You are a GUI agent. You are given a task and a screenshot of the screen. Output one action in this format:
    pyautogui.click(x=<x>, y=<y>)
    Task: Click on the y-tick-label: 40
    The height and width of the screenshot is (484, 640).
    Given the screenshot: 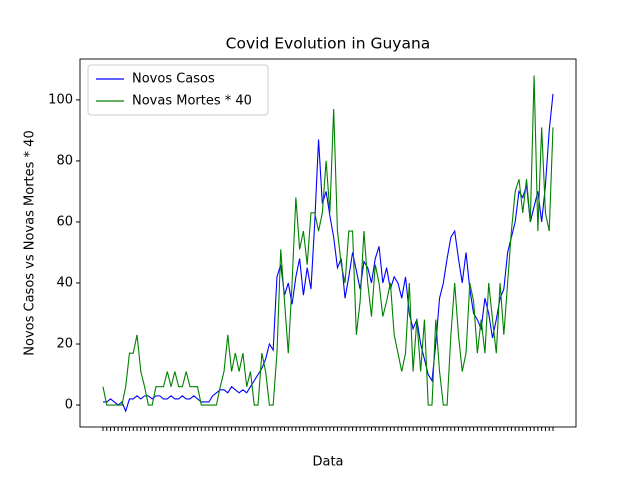 What is the action you would take?
    pyautogui.click(x=64, y=282)
    